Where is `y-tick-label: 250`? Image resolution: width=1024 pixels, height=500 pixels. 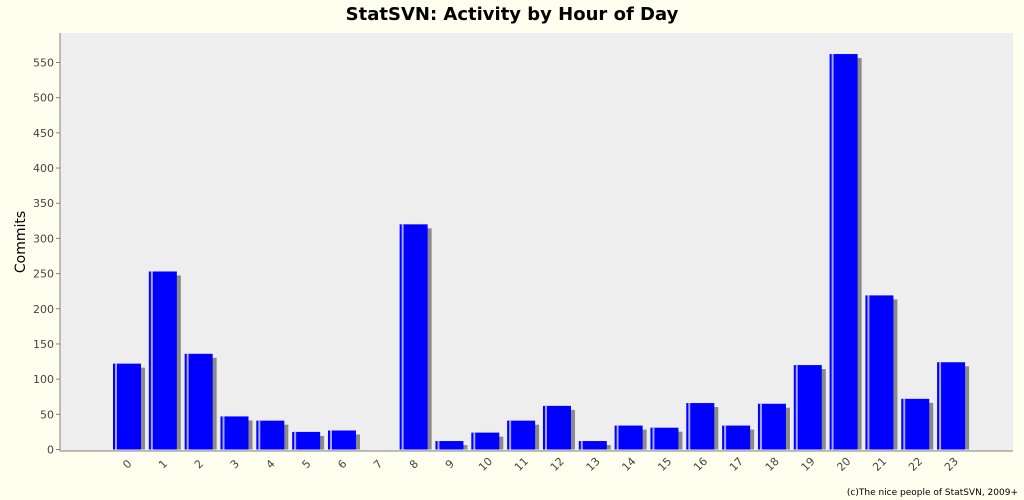 y-tick-label: 250 is located at coordinates (43, 274).